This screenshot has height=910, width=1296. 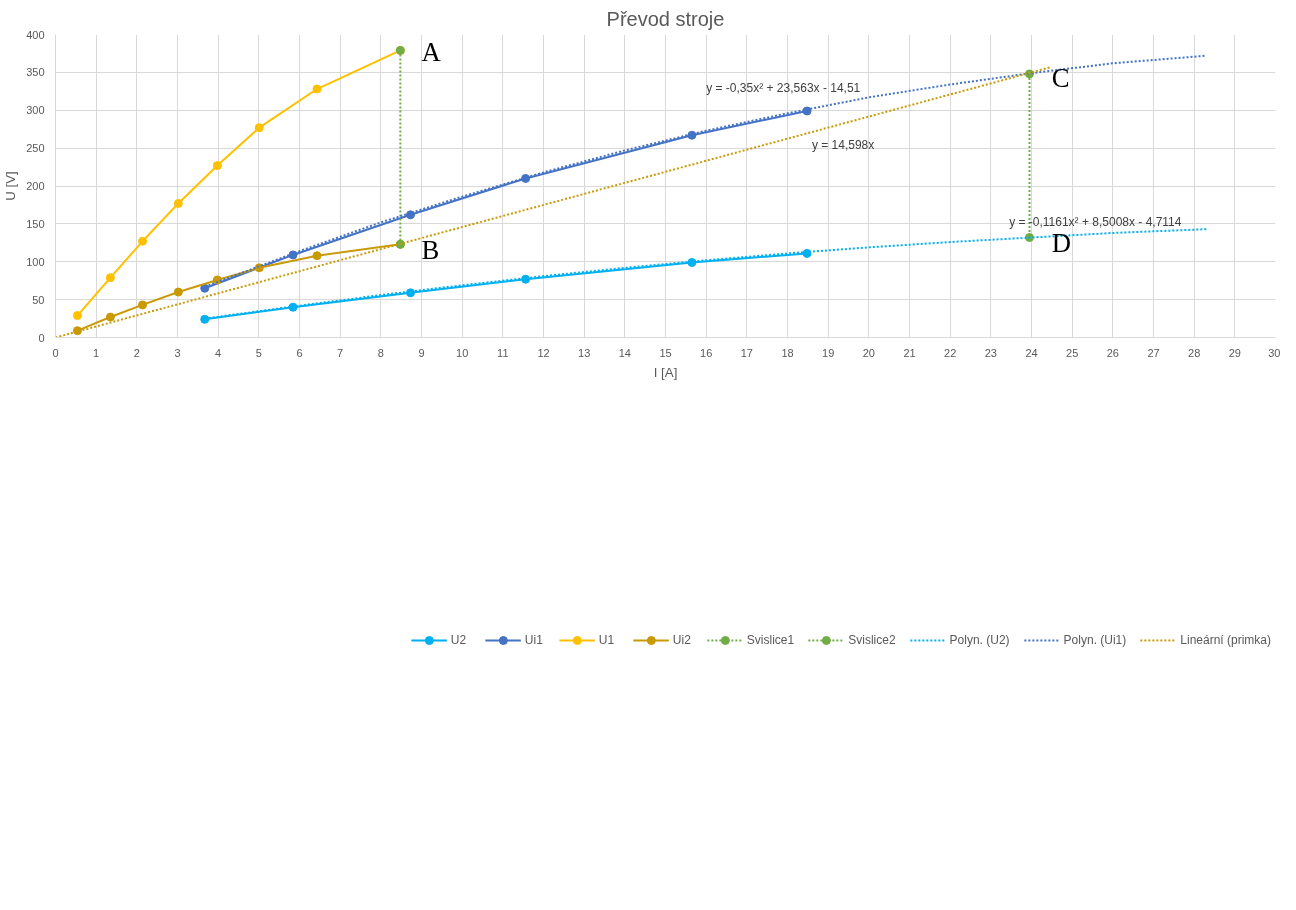 I want to click on x-tick-label: 16, so click(x=706, y=352).